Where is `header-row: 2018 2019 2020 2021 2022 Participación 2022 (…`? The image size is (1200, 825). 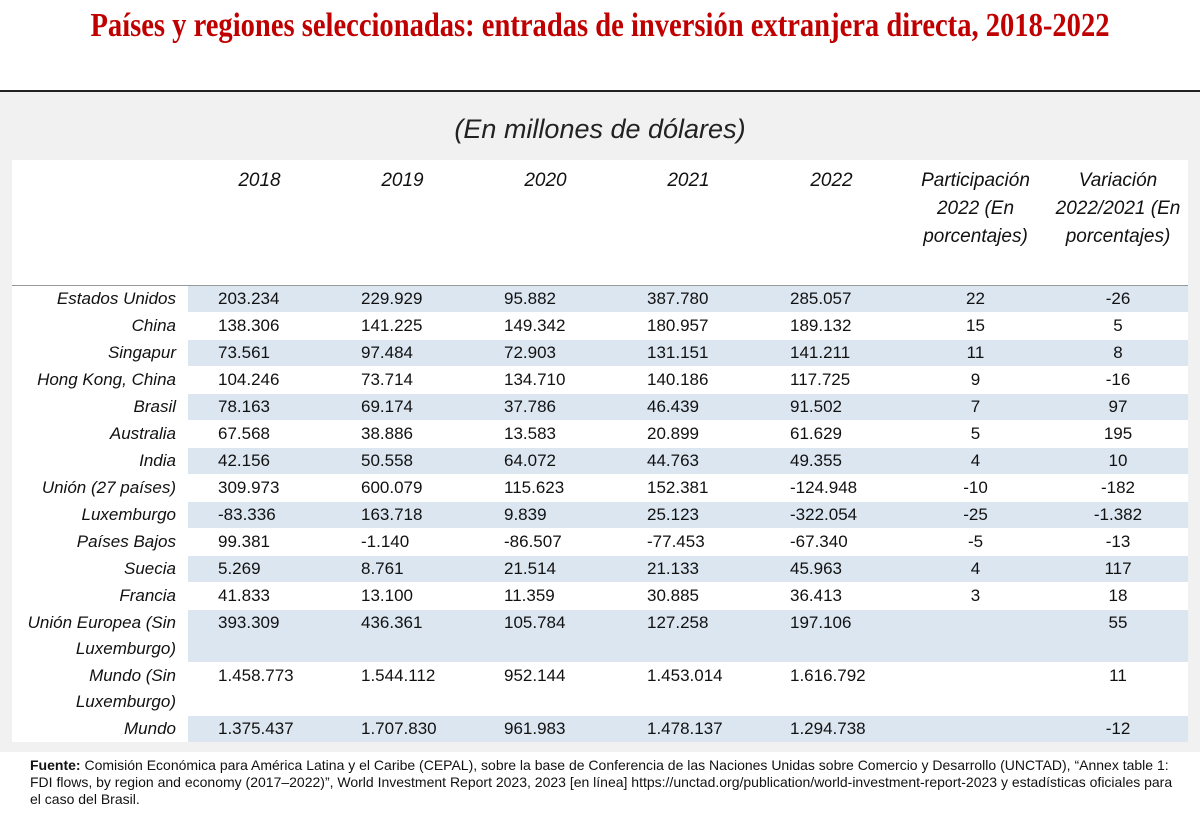 header-row: 2018 2019 2020 2021 2022 Participación 2022 (… is located at coordinates (600, 223).